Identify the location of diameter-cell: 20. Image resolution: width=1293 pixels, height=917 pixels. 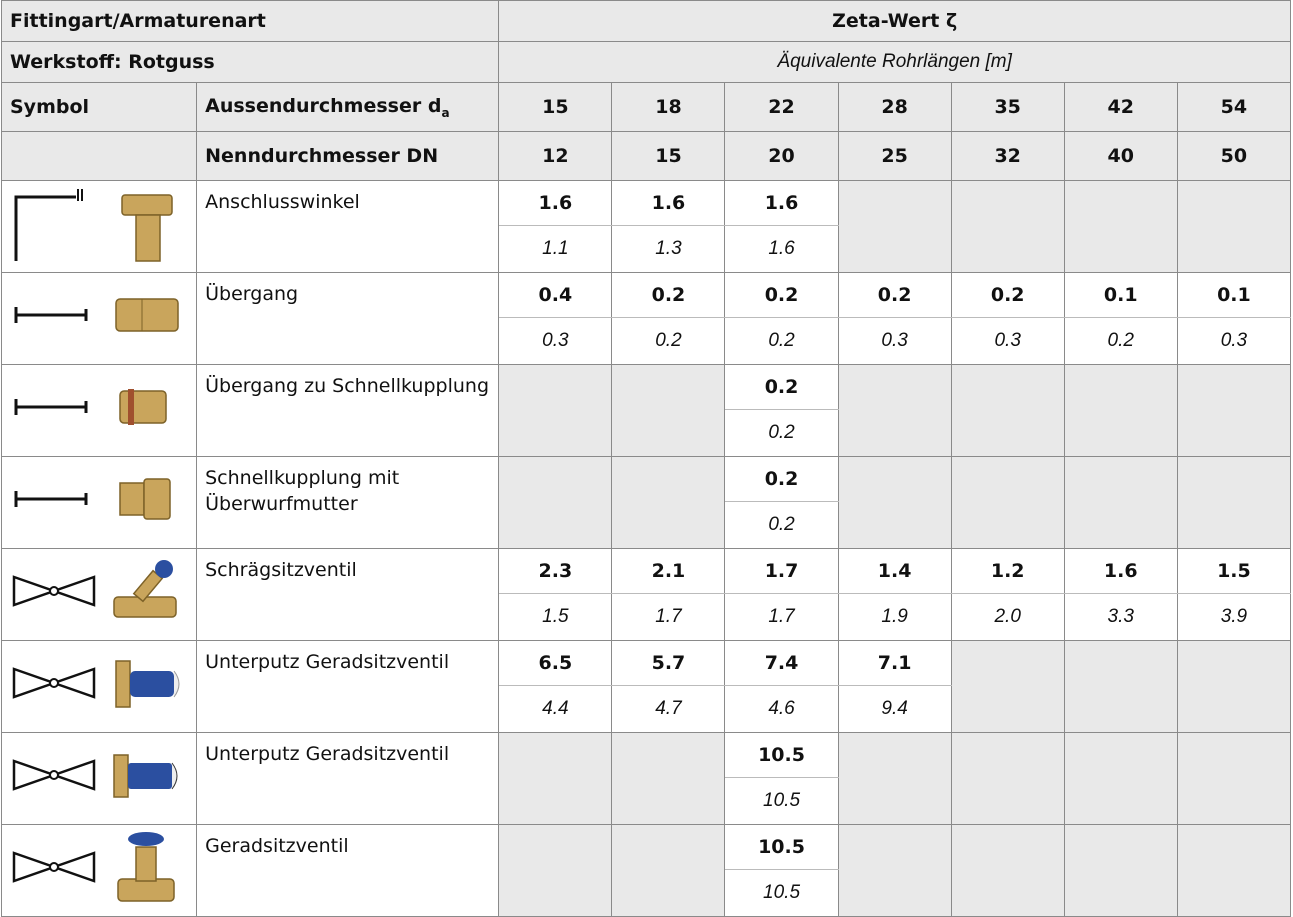
(781, 156).